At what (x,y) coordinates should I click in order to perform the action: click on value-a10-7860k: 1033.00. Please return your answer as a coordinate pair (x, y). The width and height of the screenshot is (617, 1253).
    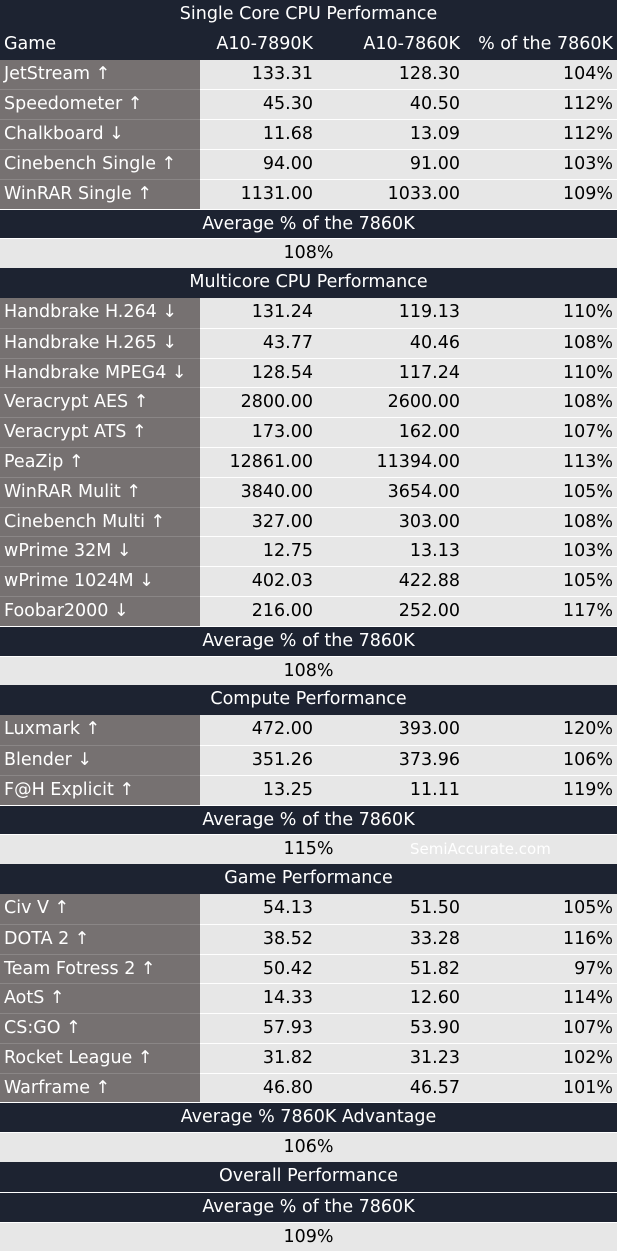
    Looking at the image, I should click on (423, 193).